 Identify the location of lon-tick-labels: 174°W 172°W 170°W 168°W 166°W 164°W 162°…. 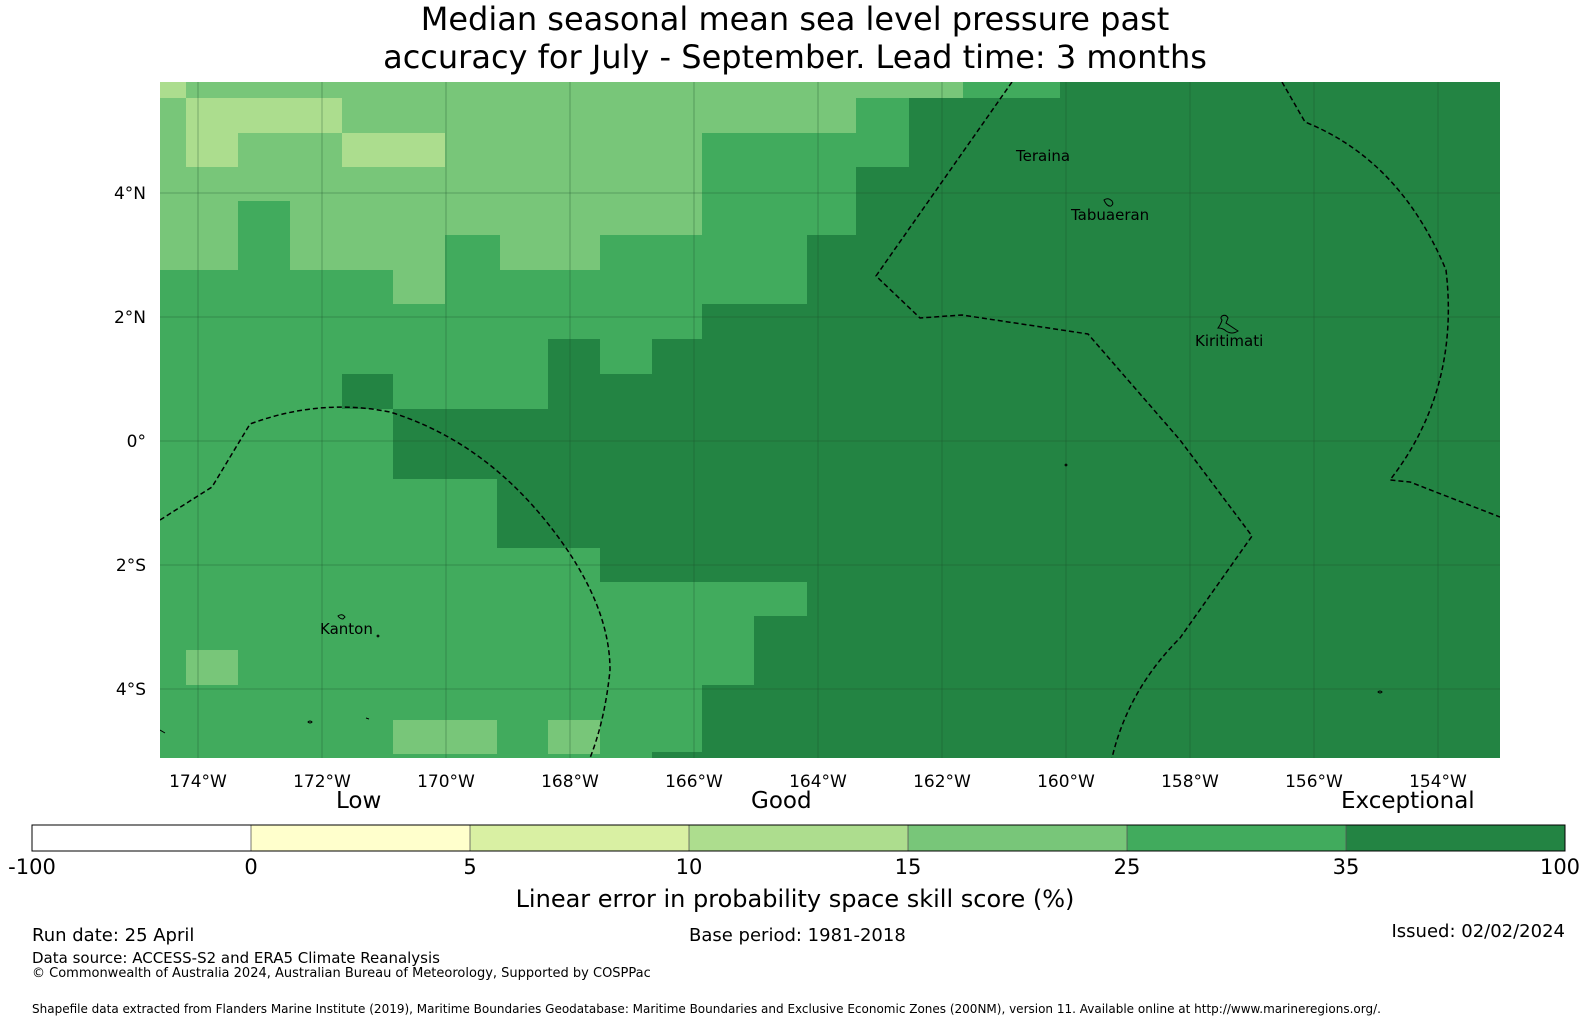
(818, 782).